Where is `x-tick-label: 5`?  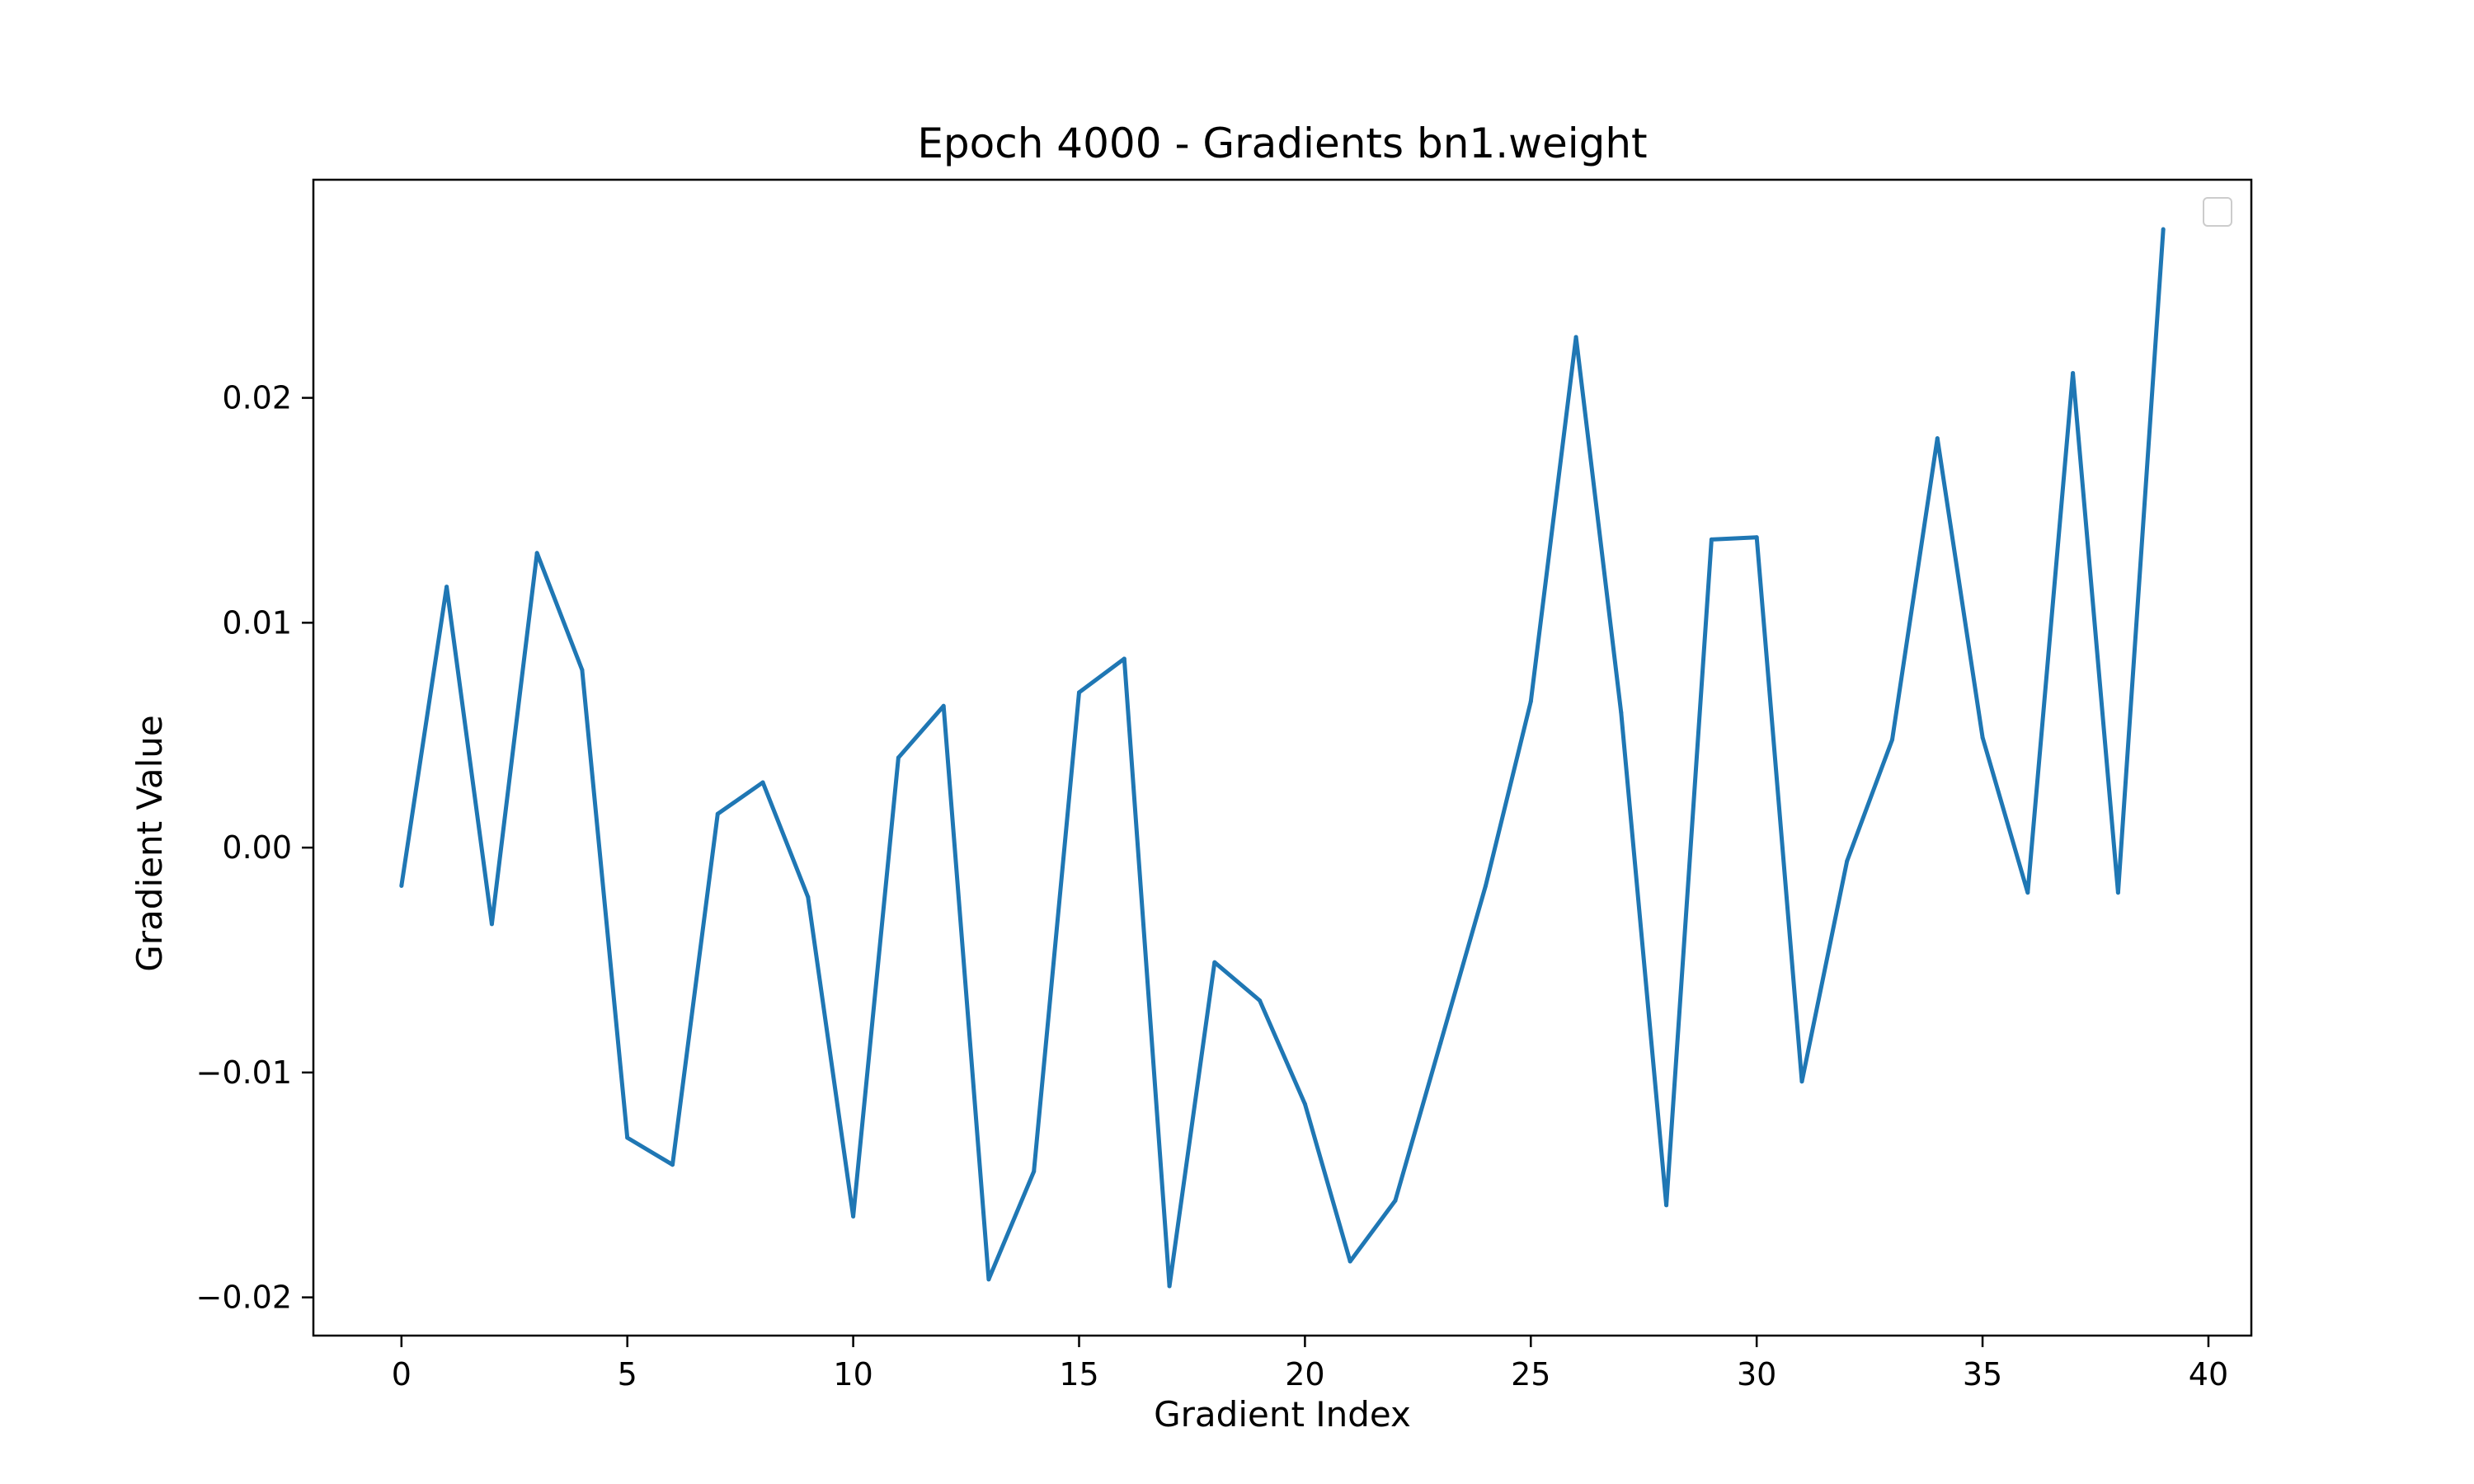
x-tick-label: 5 is located at coordinates (627, 1374).